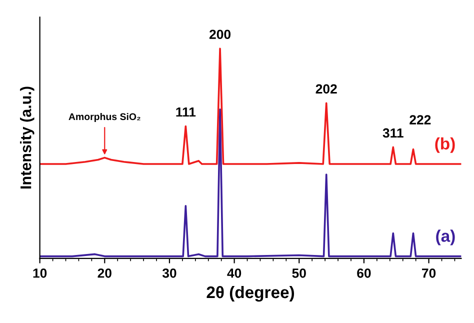 This screenshot has height=323, width=474. I want to click on annotation: 311, so click(393, 133).